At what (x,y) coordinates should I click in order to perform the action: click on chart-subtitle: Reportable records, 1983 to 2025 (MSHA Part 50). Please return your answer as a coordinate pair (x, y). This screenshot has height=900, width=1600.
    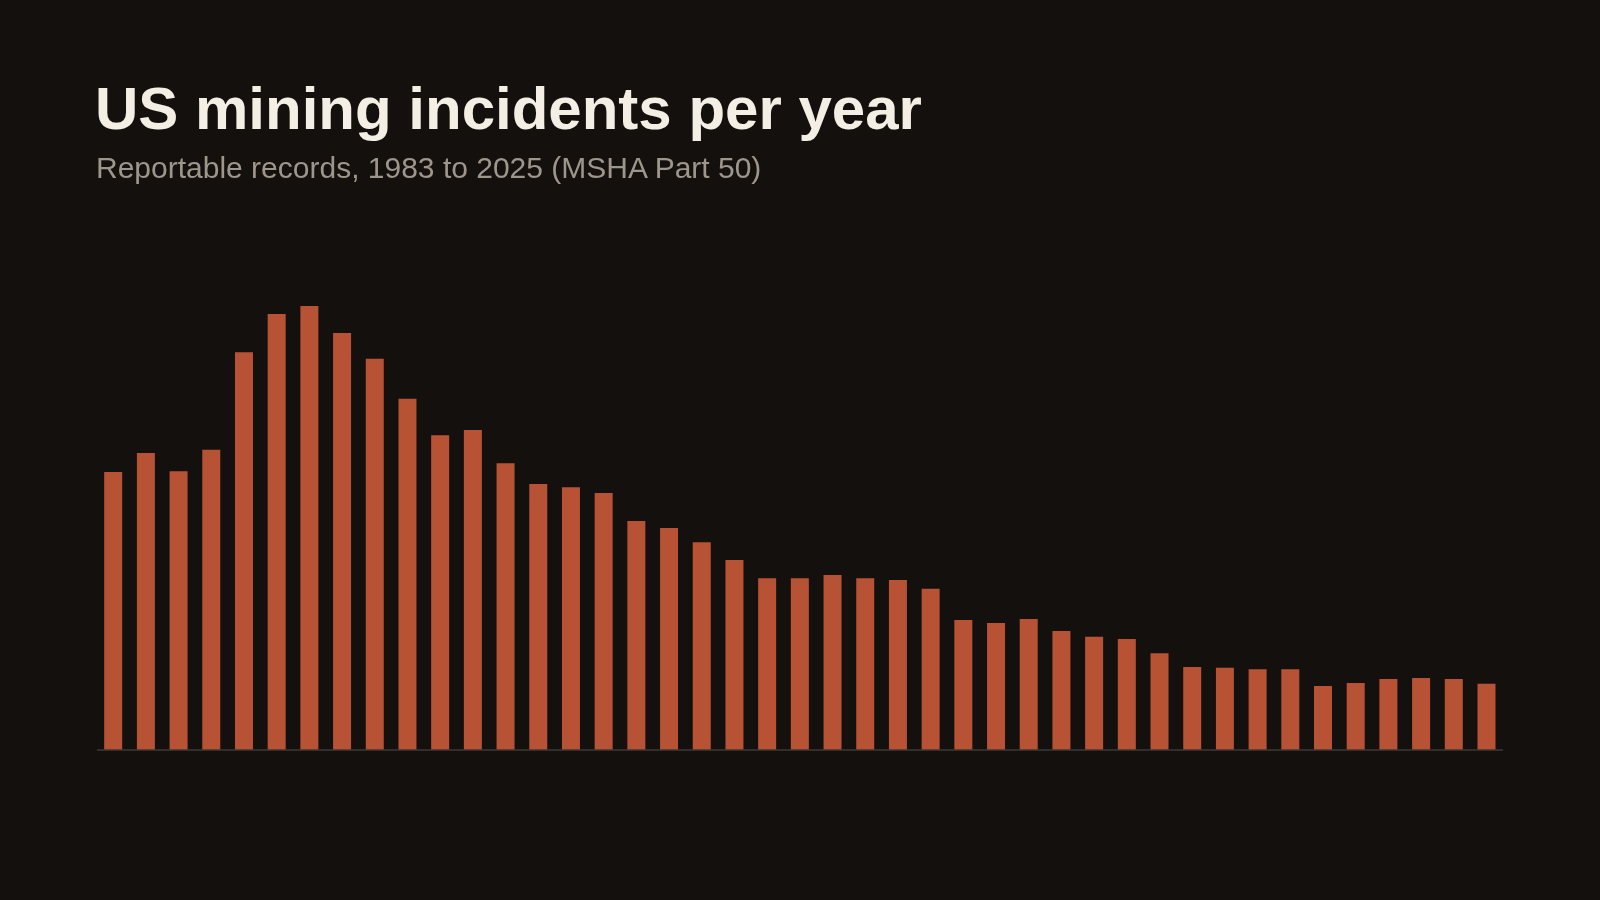
    Looking at the image, I should click on (429, 167).